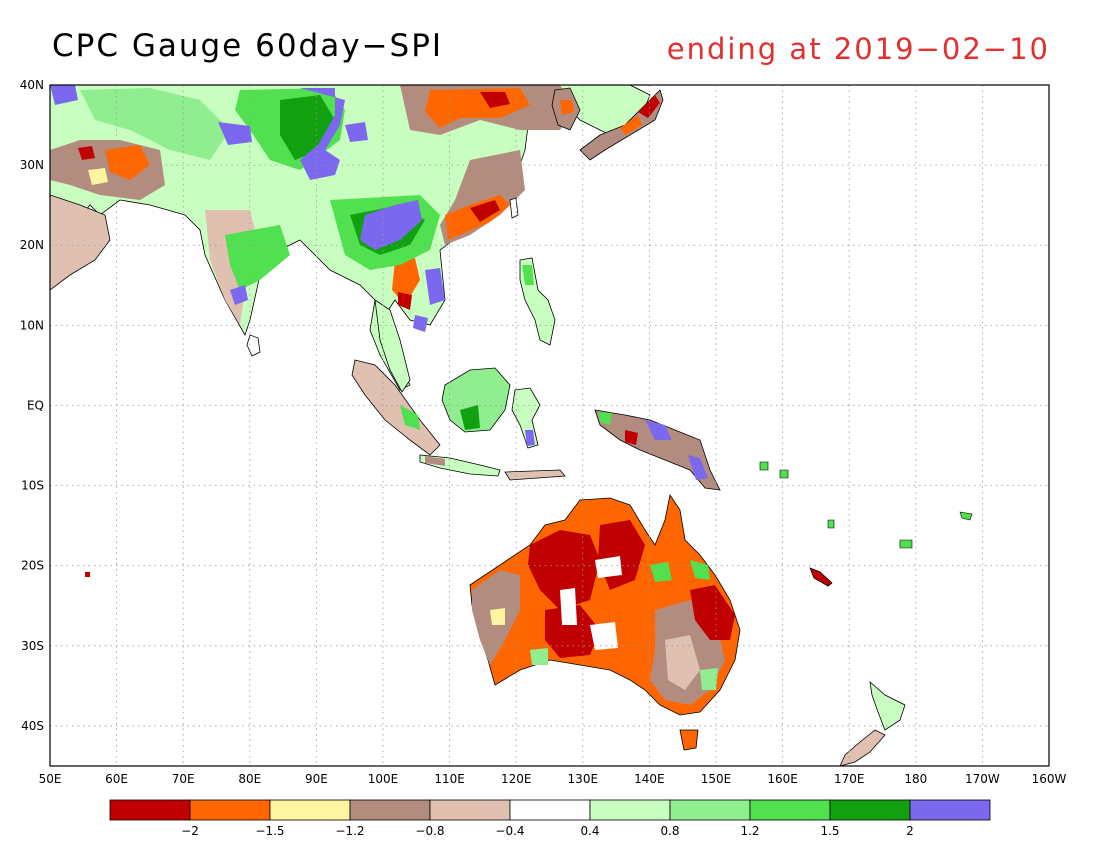  What do you see at coordinates (657, 450) in the screenshot?
I see `new-guinea` at bounding box center [657, 450].